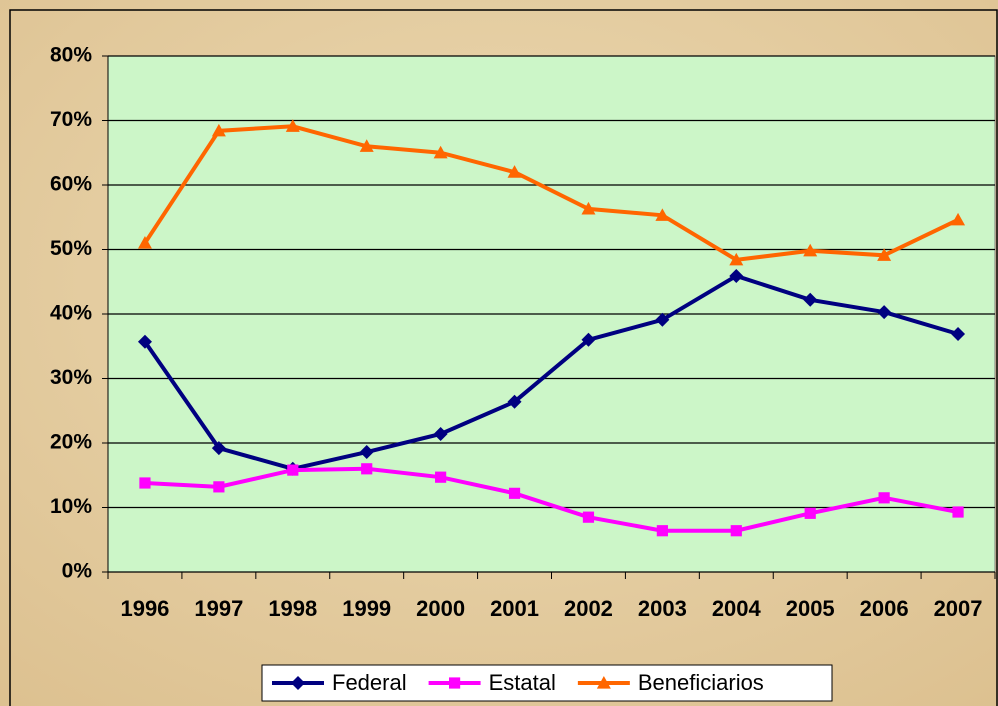 This screenshot has width=998, height=706. I want to click on x-tick-label: 2002, so click(588, 608).